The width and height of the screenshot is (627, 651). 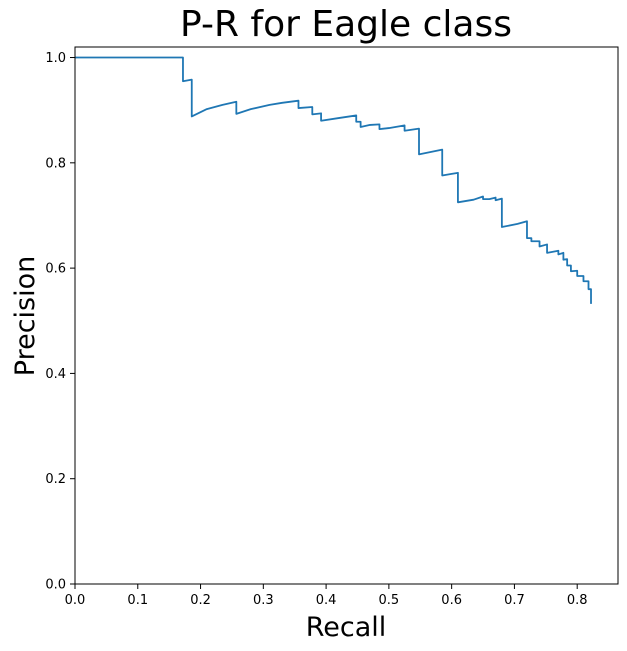 What do you see at coordinates (451, 600) in the screenshot?
I see `x-tick-label: 0.6` at bounding box center [451, 600].